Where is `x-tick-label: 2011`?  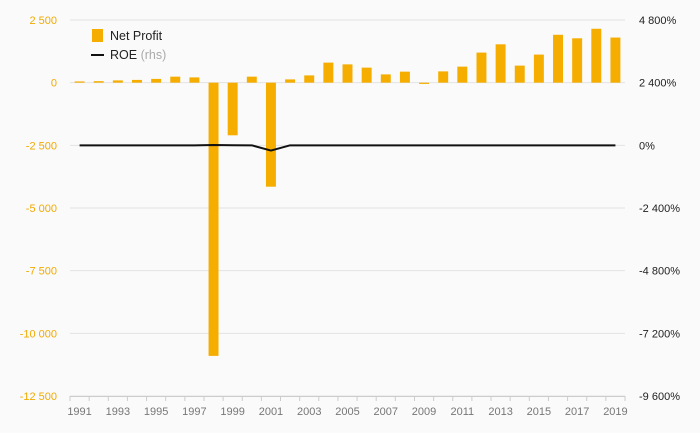 x-tick-label: 2011 is located at coordinates (462, 412).